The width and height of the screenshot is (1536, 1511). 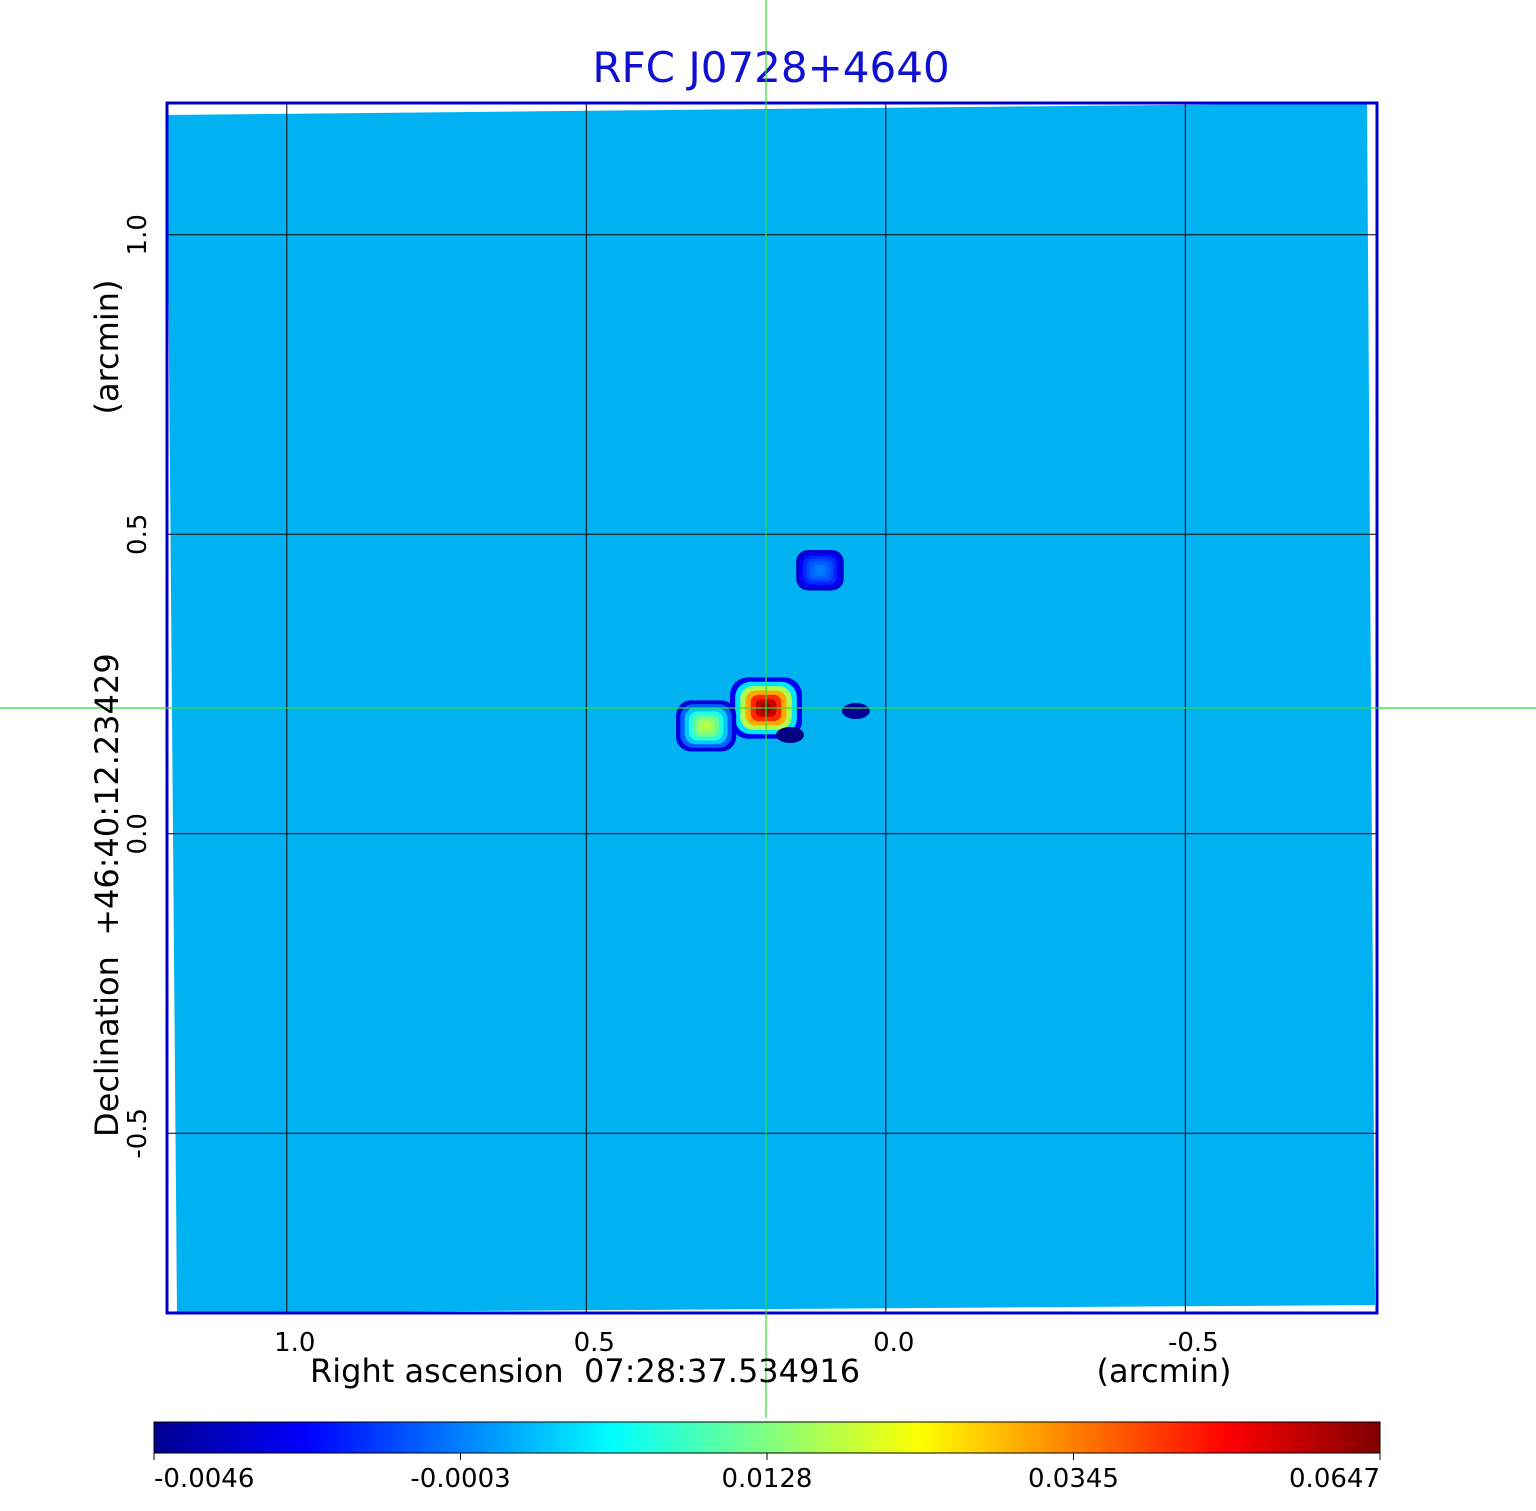 I want to click on colorbar-ticks: -0.0046 -0.0003 0.0128 0.0345 0.0647, so click(x=767, y=1473).